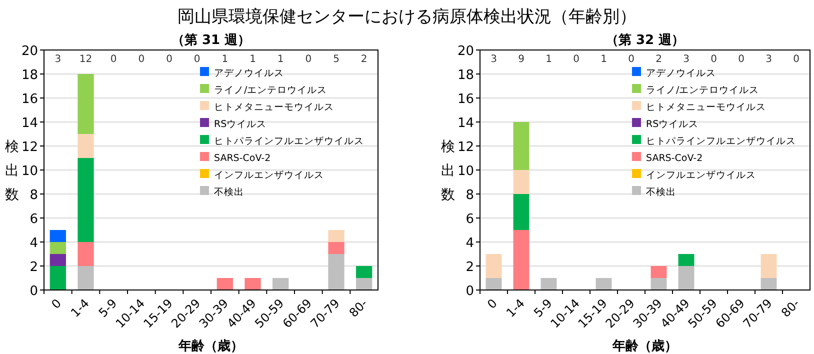 This screenshot has width=814, height=354. Describe the element at coordinates (470, 219) in the screenshot. I see `y-tick-label: 6` at that location.